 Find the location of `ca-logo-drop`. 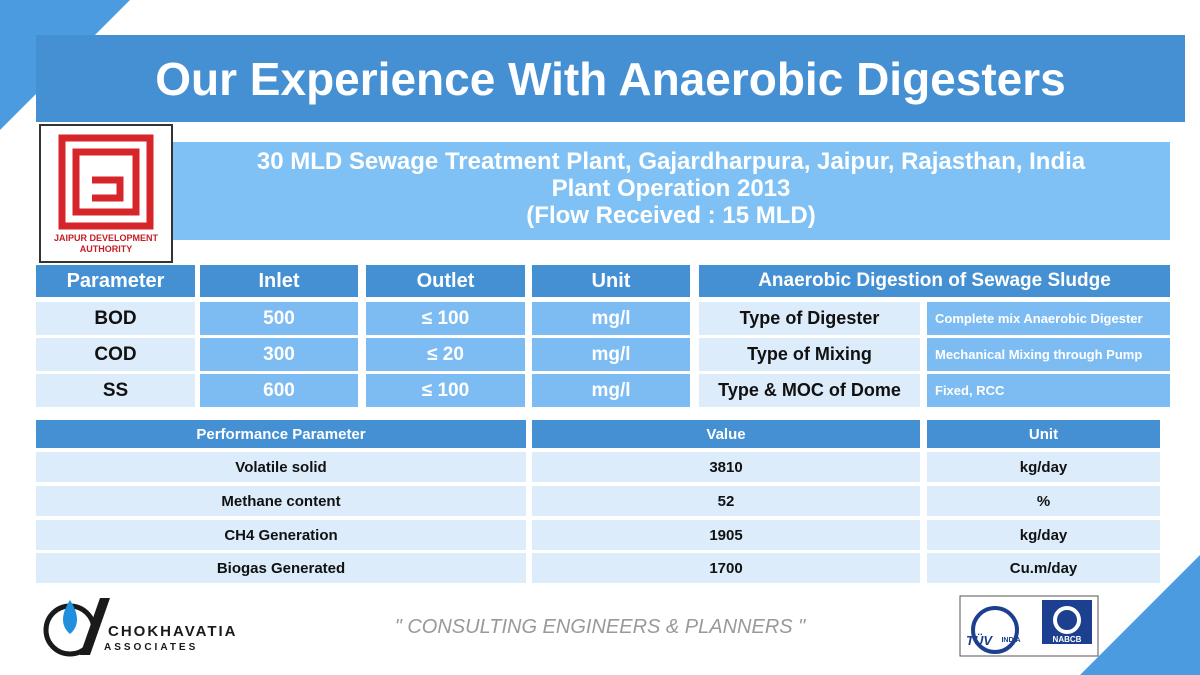

ca-logo-drop is located at coordinates (70, 617).